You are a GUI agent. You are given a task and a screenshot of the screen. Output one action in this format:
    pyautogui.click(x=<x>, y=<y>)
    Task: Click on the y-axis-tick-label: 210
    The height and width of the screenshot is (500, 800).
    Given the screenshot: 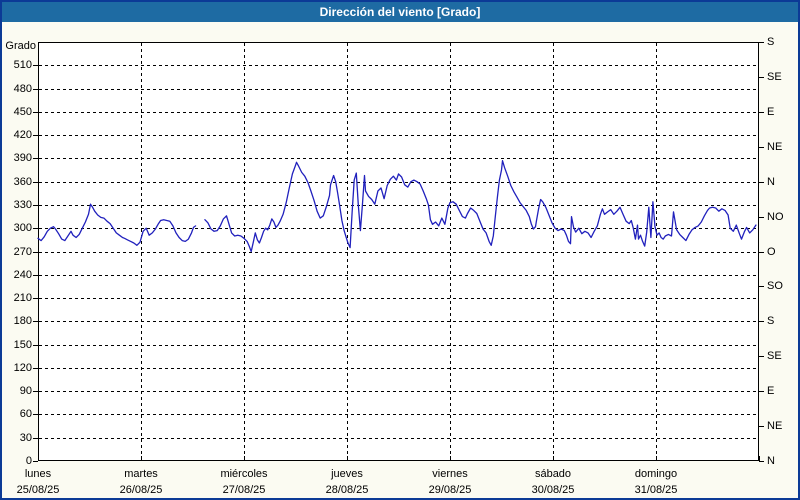 What is the action you would take?
    pyautogui.click(x=22, y=298)
    